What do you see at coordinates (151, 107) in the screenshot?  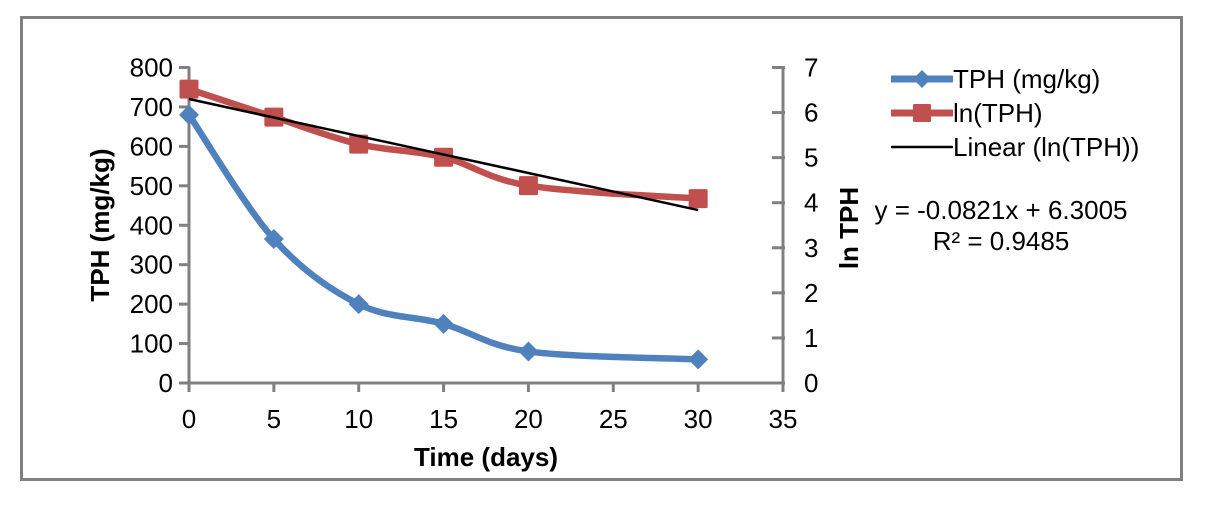 I see `left-axis-tick-label: 700` at bounding box center [151, 107].